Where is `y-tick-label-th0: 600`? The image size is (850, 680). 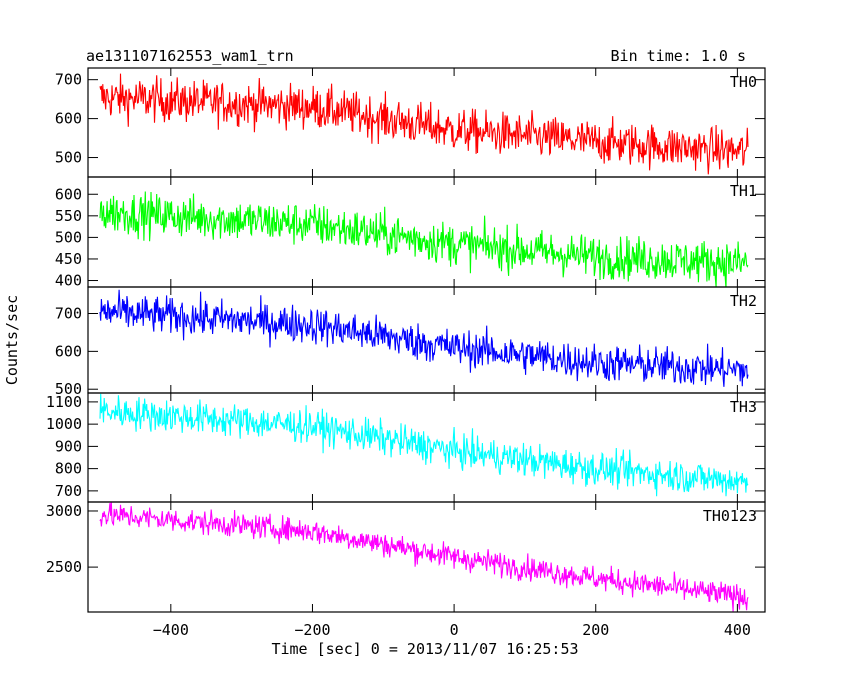
y-tick-label-th0: 600 is located at coordinates (68, 119).